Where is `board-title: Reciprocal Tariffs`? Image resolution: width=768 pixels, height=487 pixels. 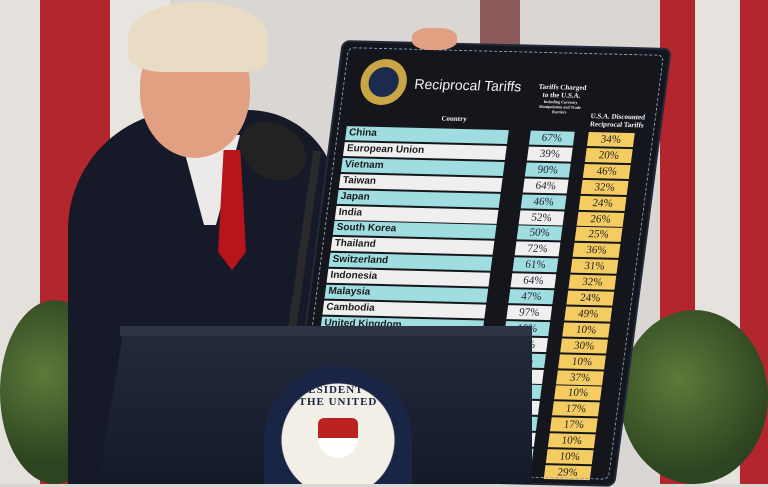 board-title: Reciprocal Tariffs is located at coordinates (468, 85).